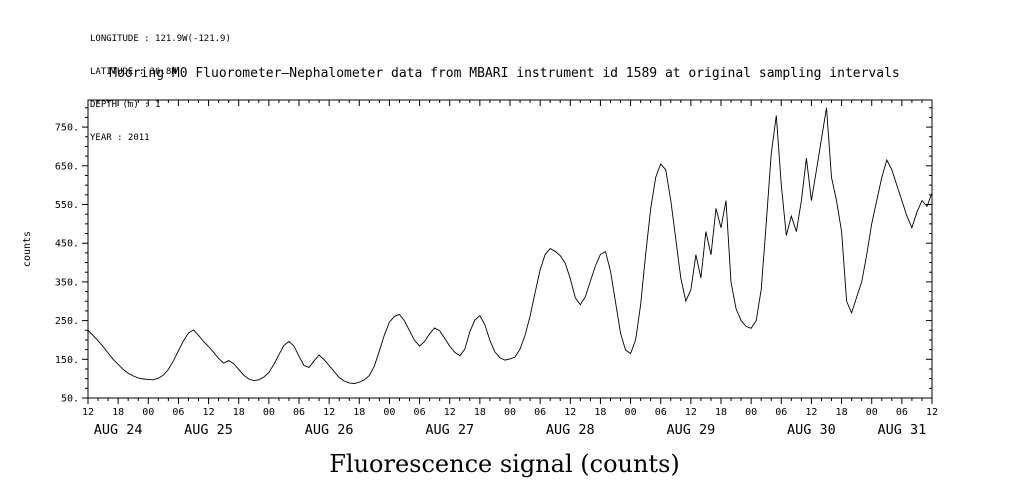 This screenshot has width=1009, height=504. I want to click on metadata-longitude: LONGITUDE : 121.9W(-121.9), so click(160, 39).